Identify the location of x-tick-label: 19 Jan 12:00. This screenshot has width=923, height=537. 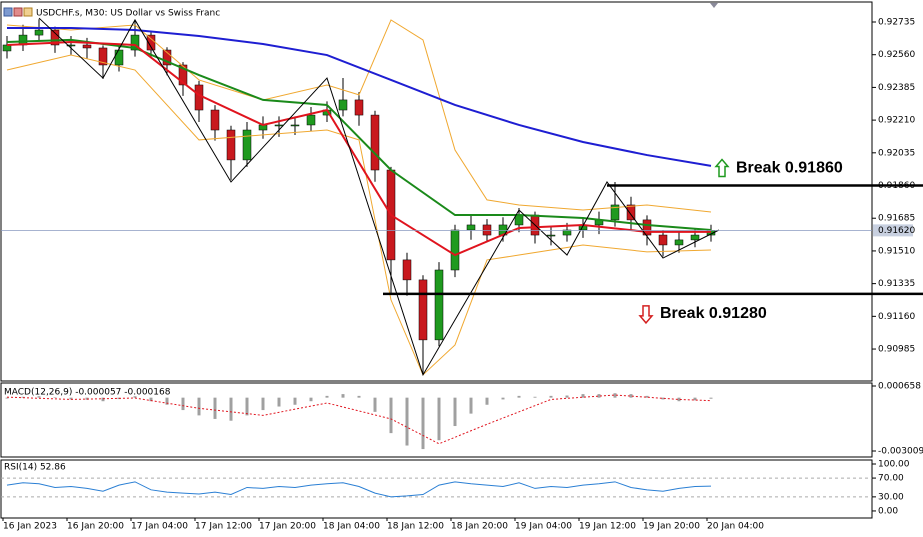
(607, 527).